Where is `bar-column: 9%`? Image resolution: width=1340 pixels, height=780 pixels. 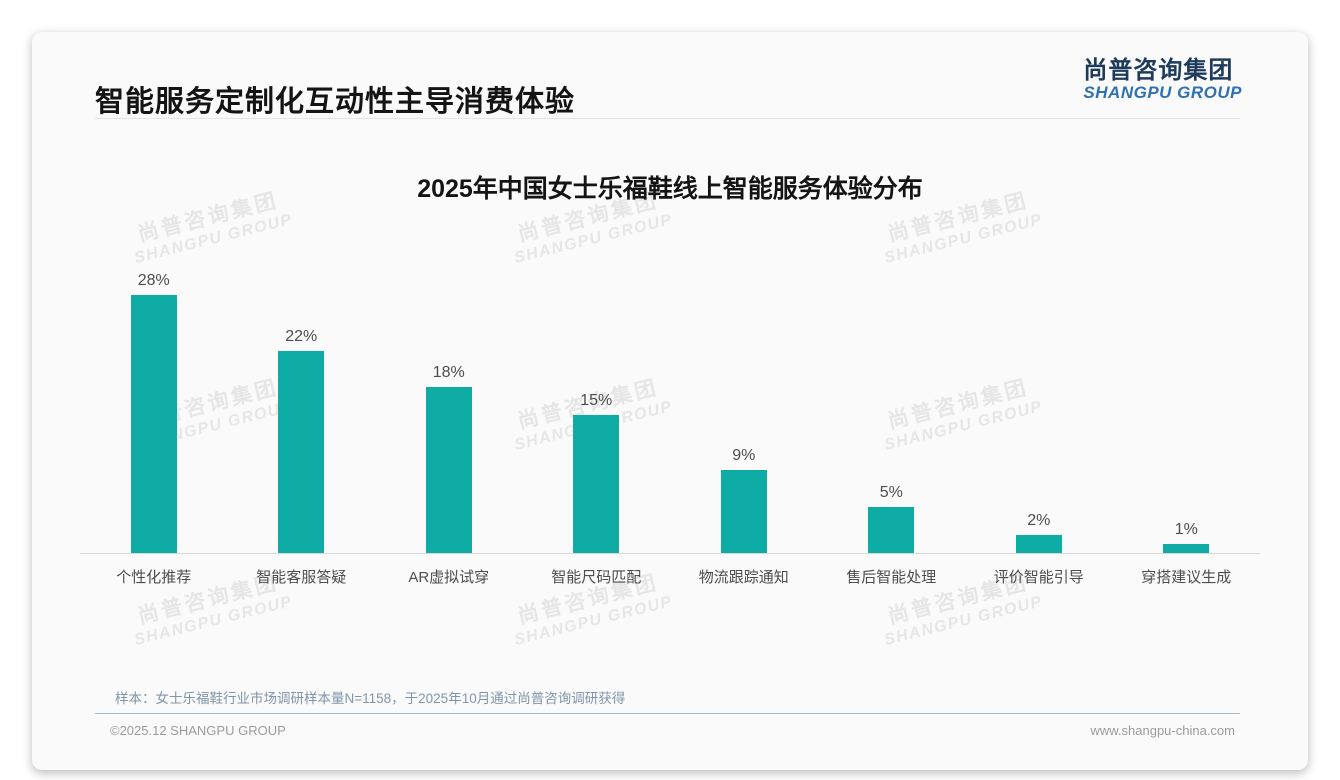 bar-column: 9% is located at coordinates (744, 500).